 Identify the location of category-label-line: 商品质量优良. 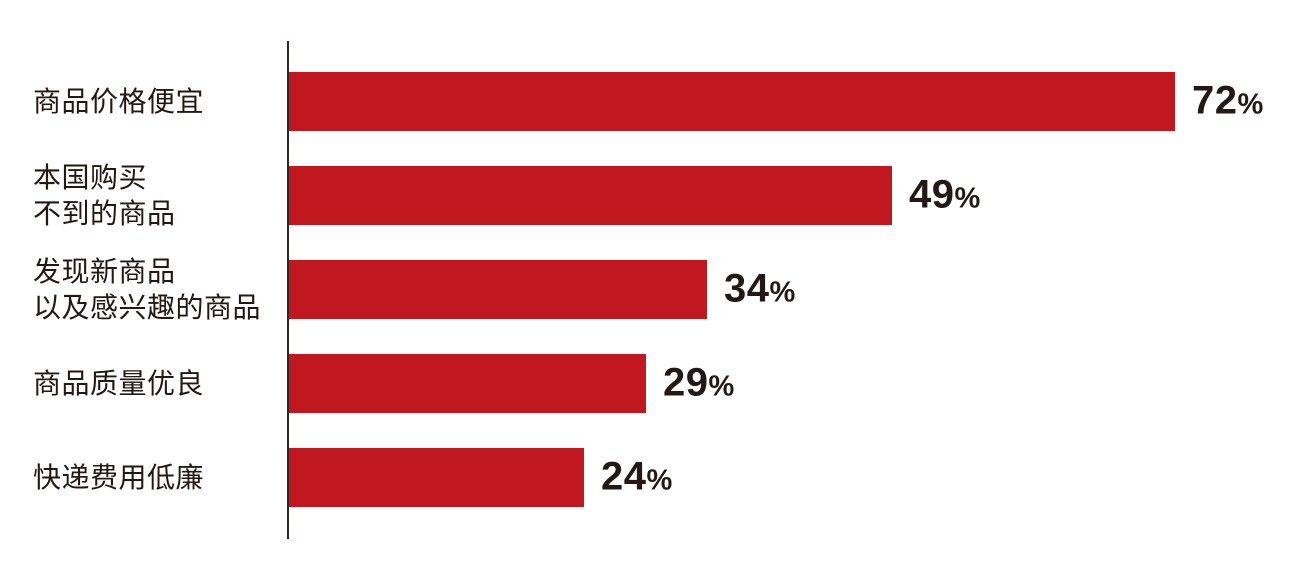
(119, 383).